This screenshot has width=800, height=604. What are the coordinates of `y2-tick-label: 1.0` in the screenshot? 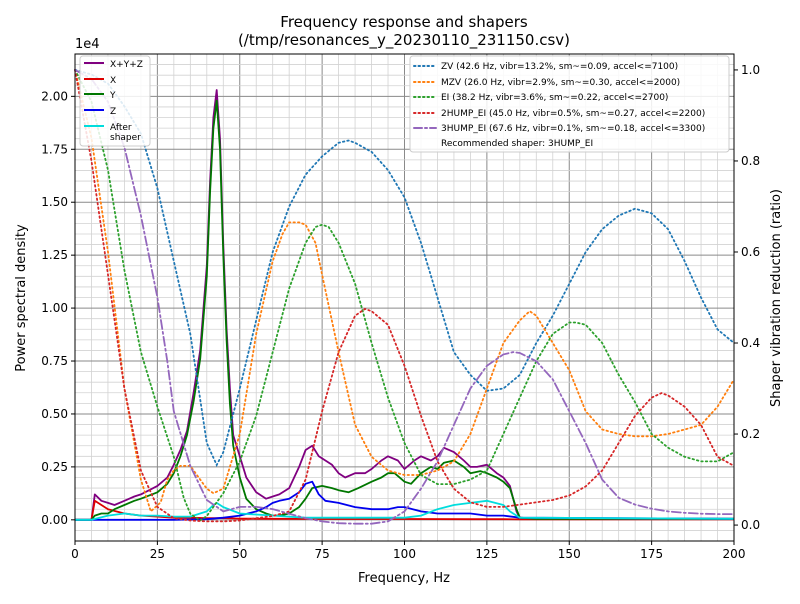 It's located at (750, 70).